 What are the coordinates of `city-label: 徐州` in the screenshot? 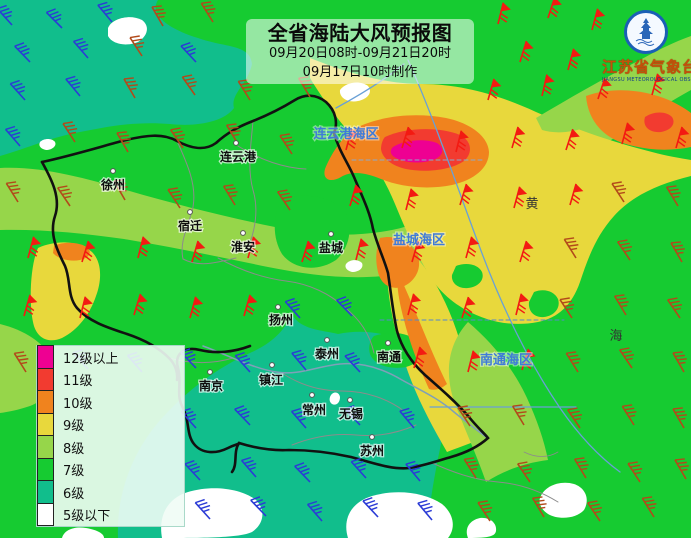 It's located at (112, 184).